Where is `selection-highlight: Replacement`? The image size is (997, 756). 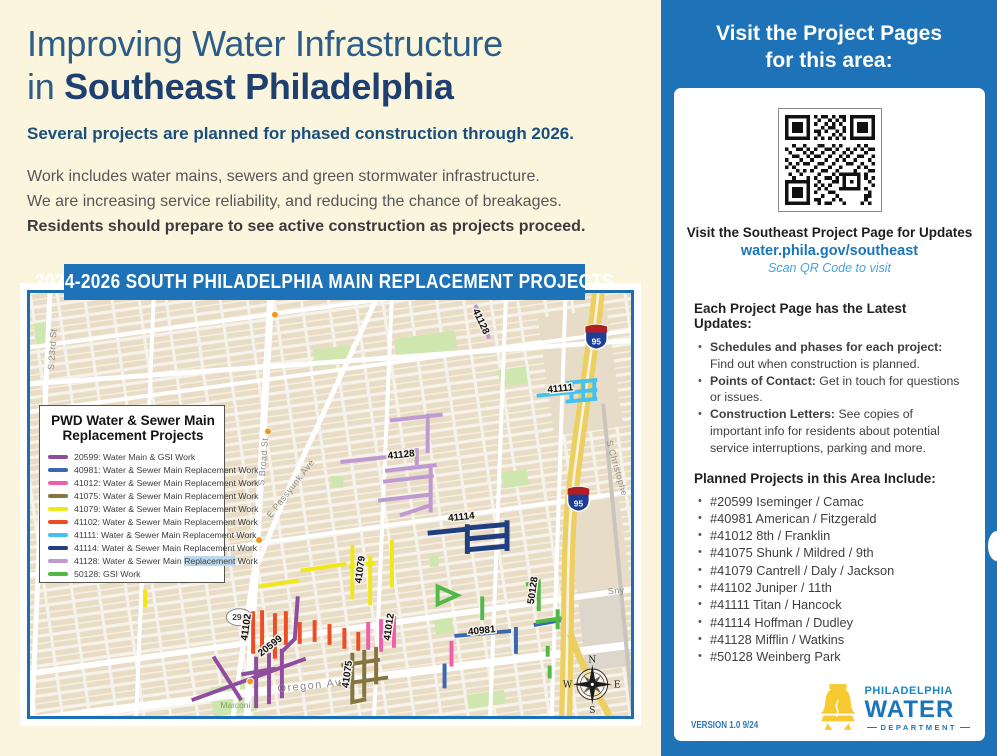
selection-highlight: Replacement is located at coordinates (210, 561).